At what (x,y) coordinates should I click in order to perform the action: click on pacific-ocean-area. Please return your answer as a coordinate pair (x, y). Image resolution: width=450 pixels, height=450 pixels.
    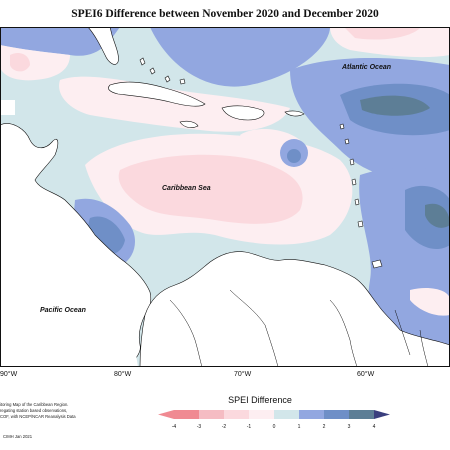
    Looking at the image, I should click on (69, 308).